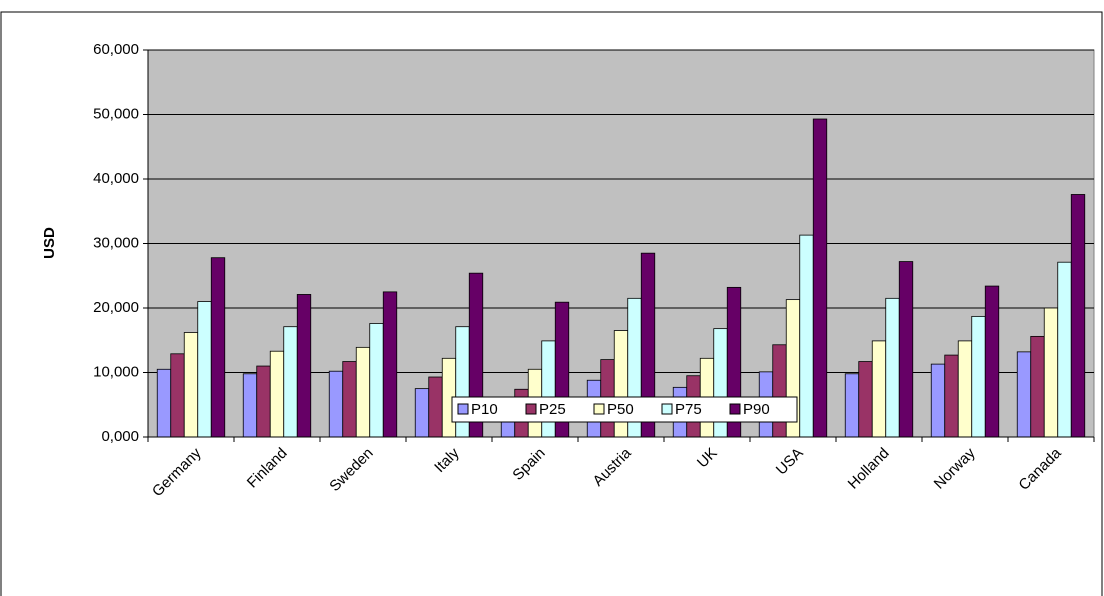 This screenshot has width=1104, height=596. What do you see at coordinates (116, 113) in the screenshot?
I see `y-tick-label: 50,000` at bounding box center [116, 113].